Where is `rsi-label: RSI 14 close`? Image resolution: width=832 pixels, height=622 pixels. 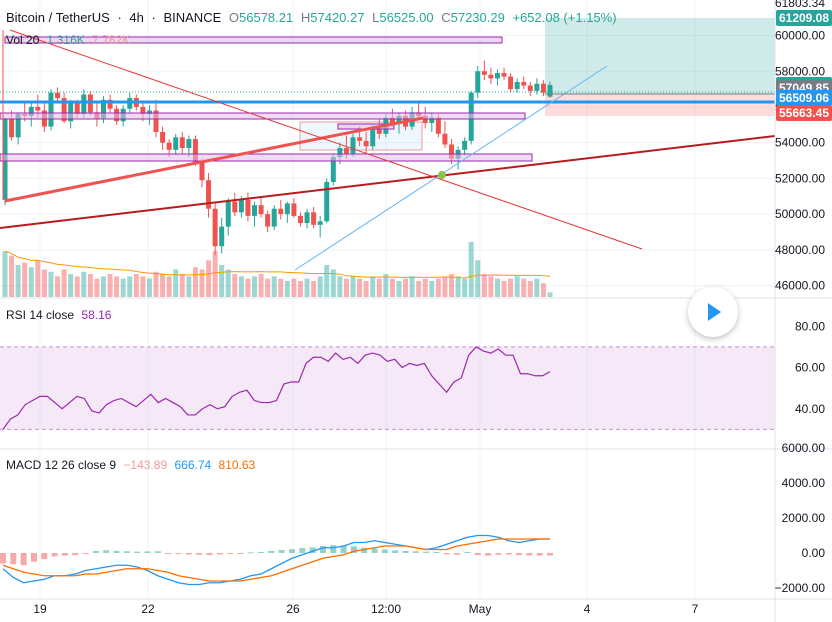
rsi-label: RSI 14 close is located at coordinates (40, 315).